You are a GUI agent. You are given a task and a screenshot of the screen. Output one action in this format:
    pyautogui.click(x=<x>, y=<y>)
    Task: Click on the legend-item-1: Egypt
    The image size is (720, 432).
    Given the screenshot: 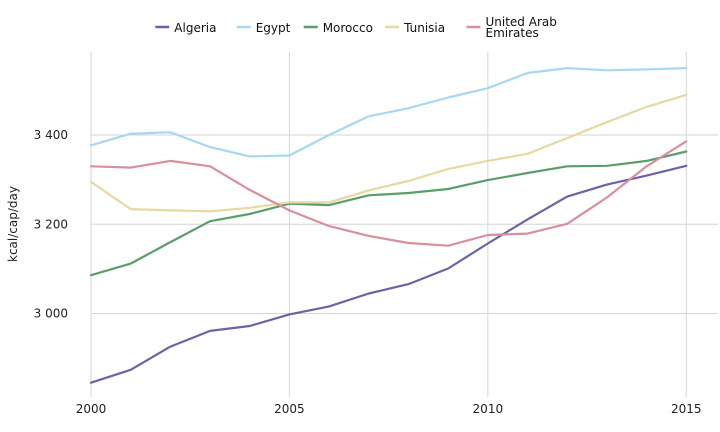 What is the action you would take?
    pyautogui.click(x=263, y=28)
    